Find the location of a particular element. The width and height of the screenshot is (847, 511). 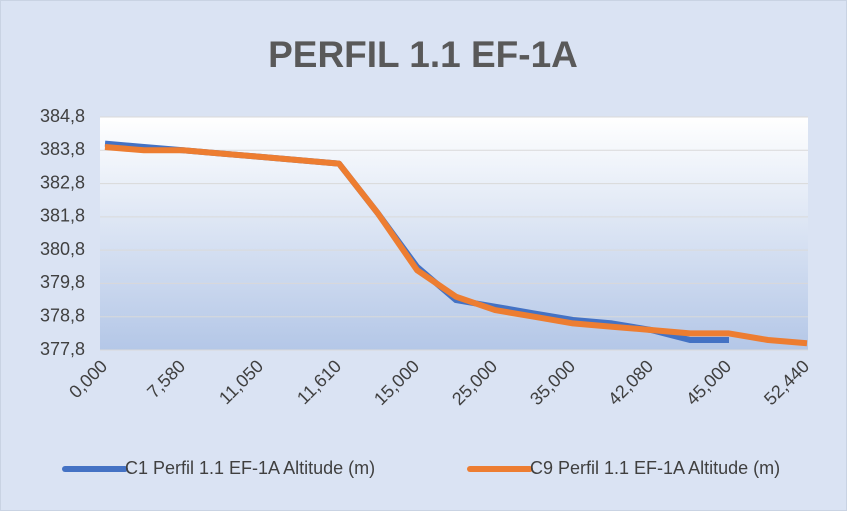

y-tick-label: 378,8 is located at coordinates (62, 315).